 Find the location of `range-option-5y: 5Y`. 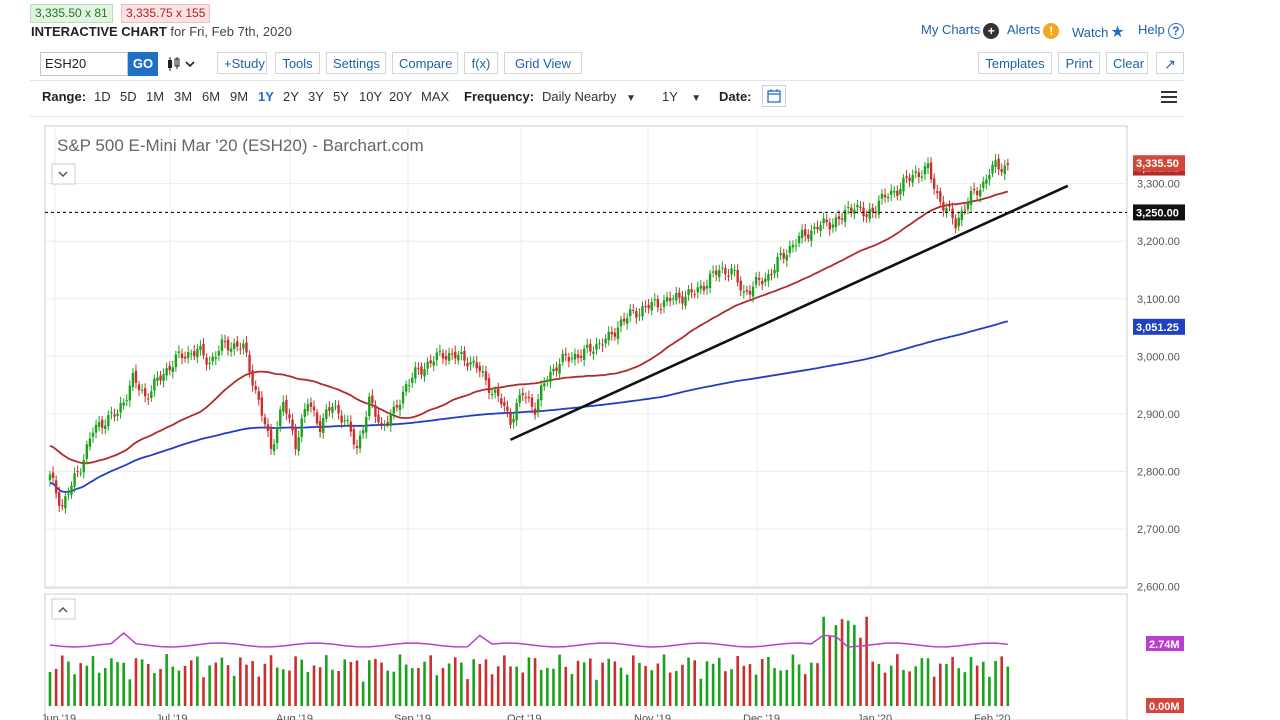

range-option-5y: 5Y is located at coordinates (341, 96).